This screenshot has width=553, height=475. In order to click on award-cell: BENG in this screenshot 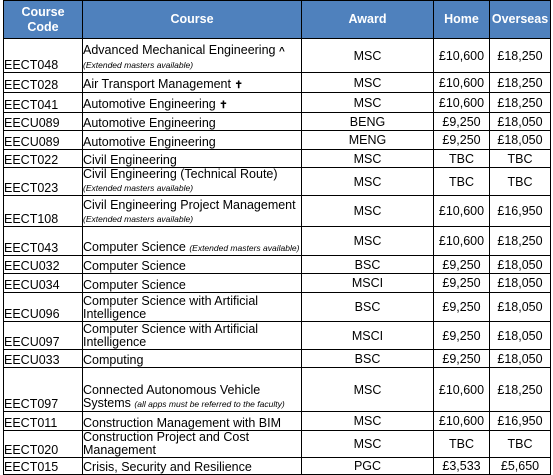, I will do `click(367, 121)`.